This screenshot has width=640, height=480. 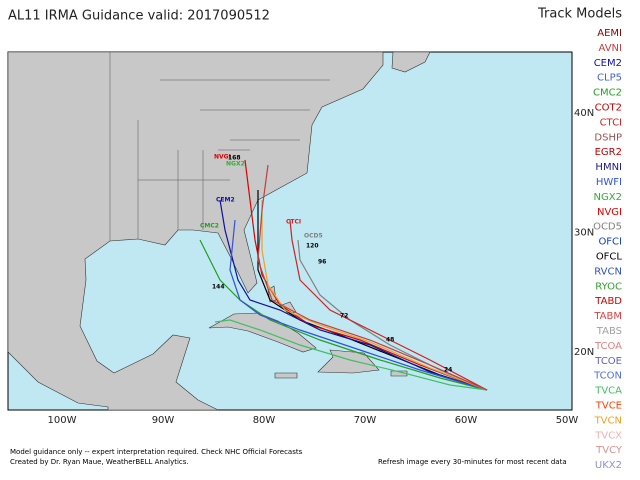 What do you see at coordinates (608, 197) in the screenshot?
I see `legend-entry: NGX2` at bounding box center [608, 197].